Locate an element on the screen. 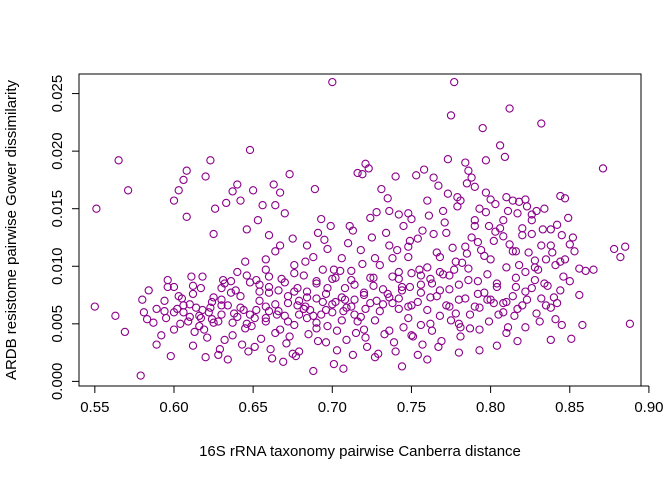 The width and height of the screenshot is (672, 480). x-tick-label: 0.75 is located at coordinates (411, 407).